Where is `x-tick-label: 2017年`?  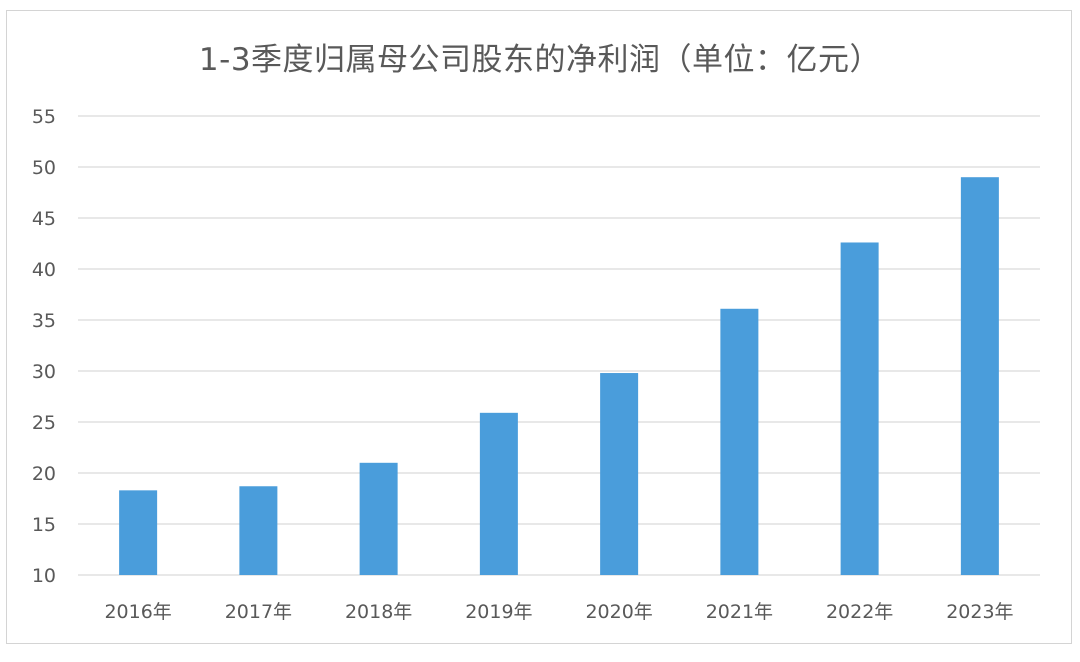 x-tick-label: 2017年 is located at coordinates (258, 612).